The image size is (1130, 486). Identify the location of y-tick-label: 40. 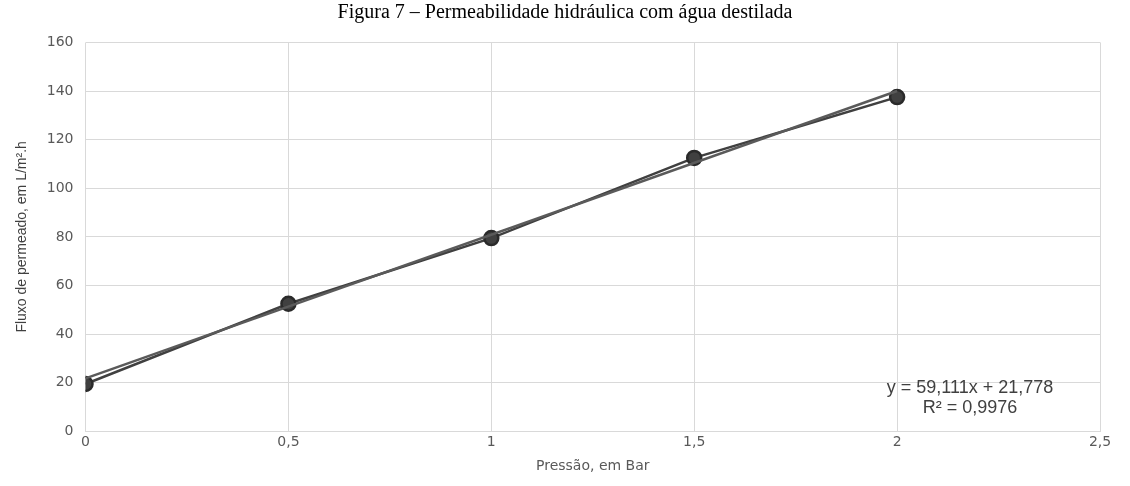
(64, 332).